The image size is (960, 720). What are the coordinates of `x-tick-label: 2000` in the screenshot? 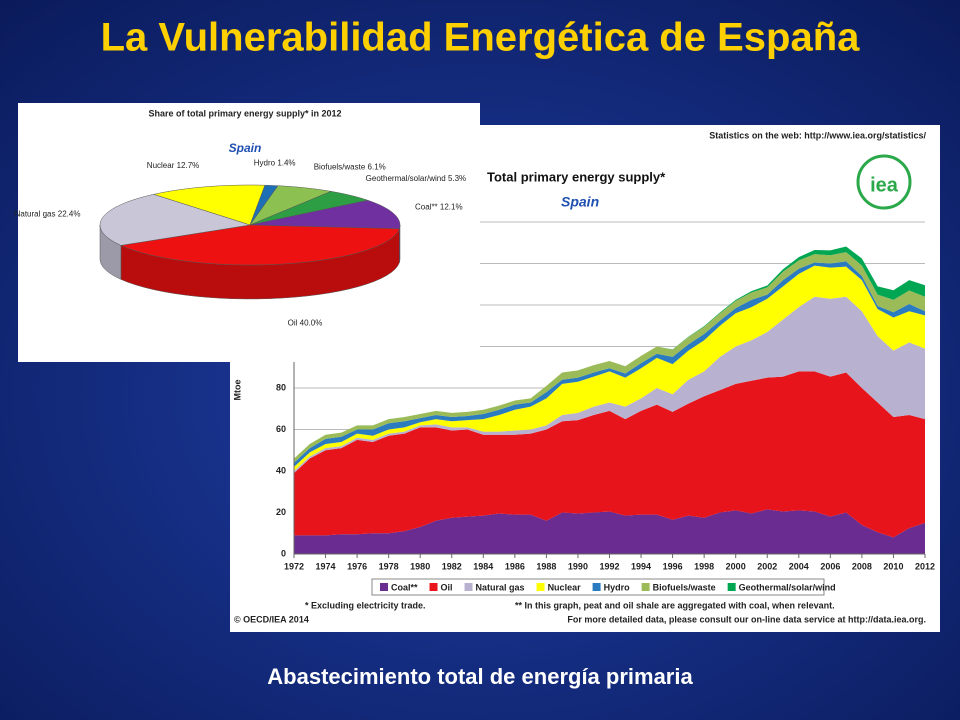 It's located at (736, 566).